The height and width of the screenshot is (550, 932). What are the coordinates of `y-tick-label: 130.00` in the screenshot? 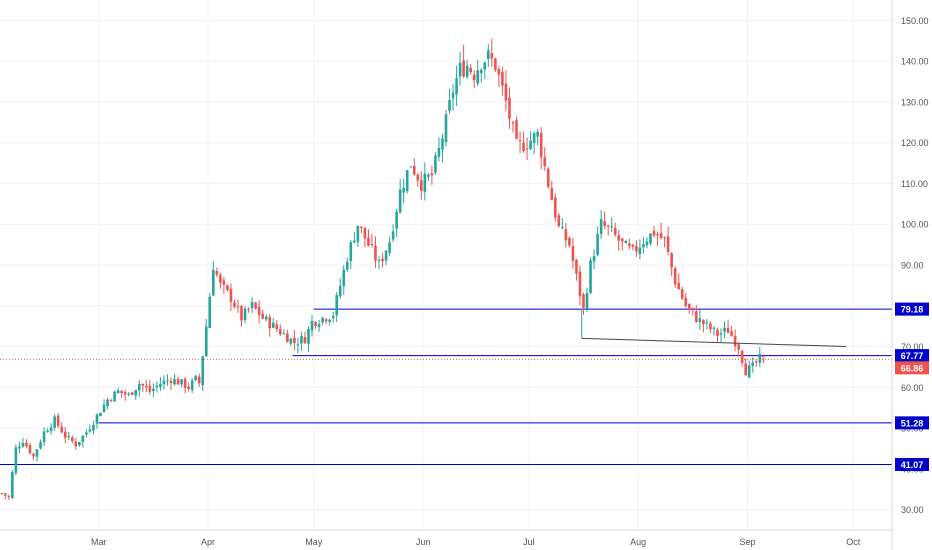 It's located at (915, 102).